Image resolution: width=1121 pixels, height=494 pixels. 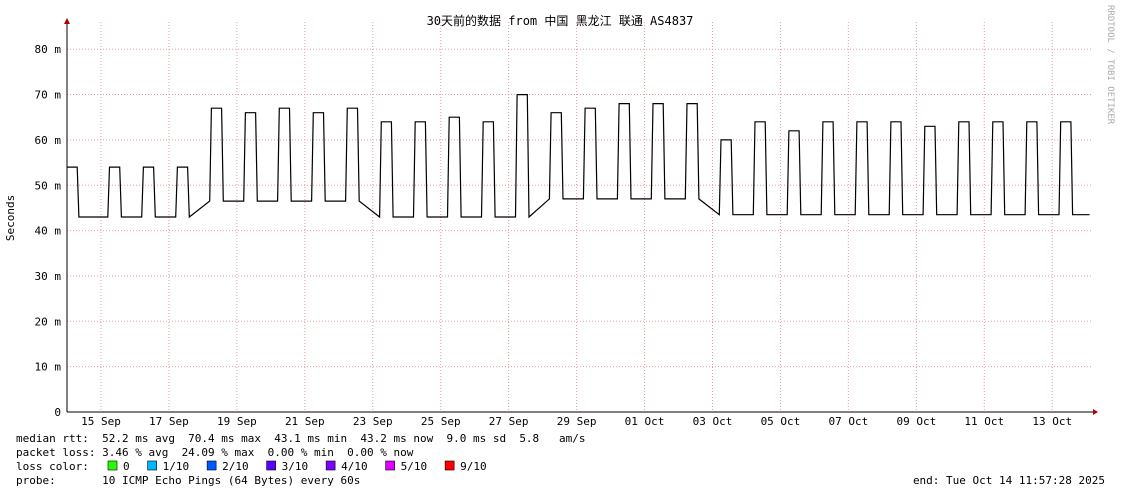 What do you see at coordinates (645, 421) in the screenshot?
I see `x-tick-label: 01 Oct` at bounding box center [645, 421].